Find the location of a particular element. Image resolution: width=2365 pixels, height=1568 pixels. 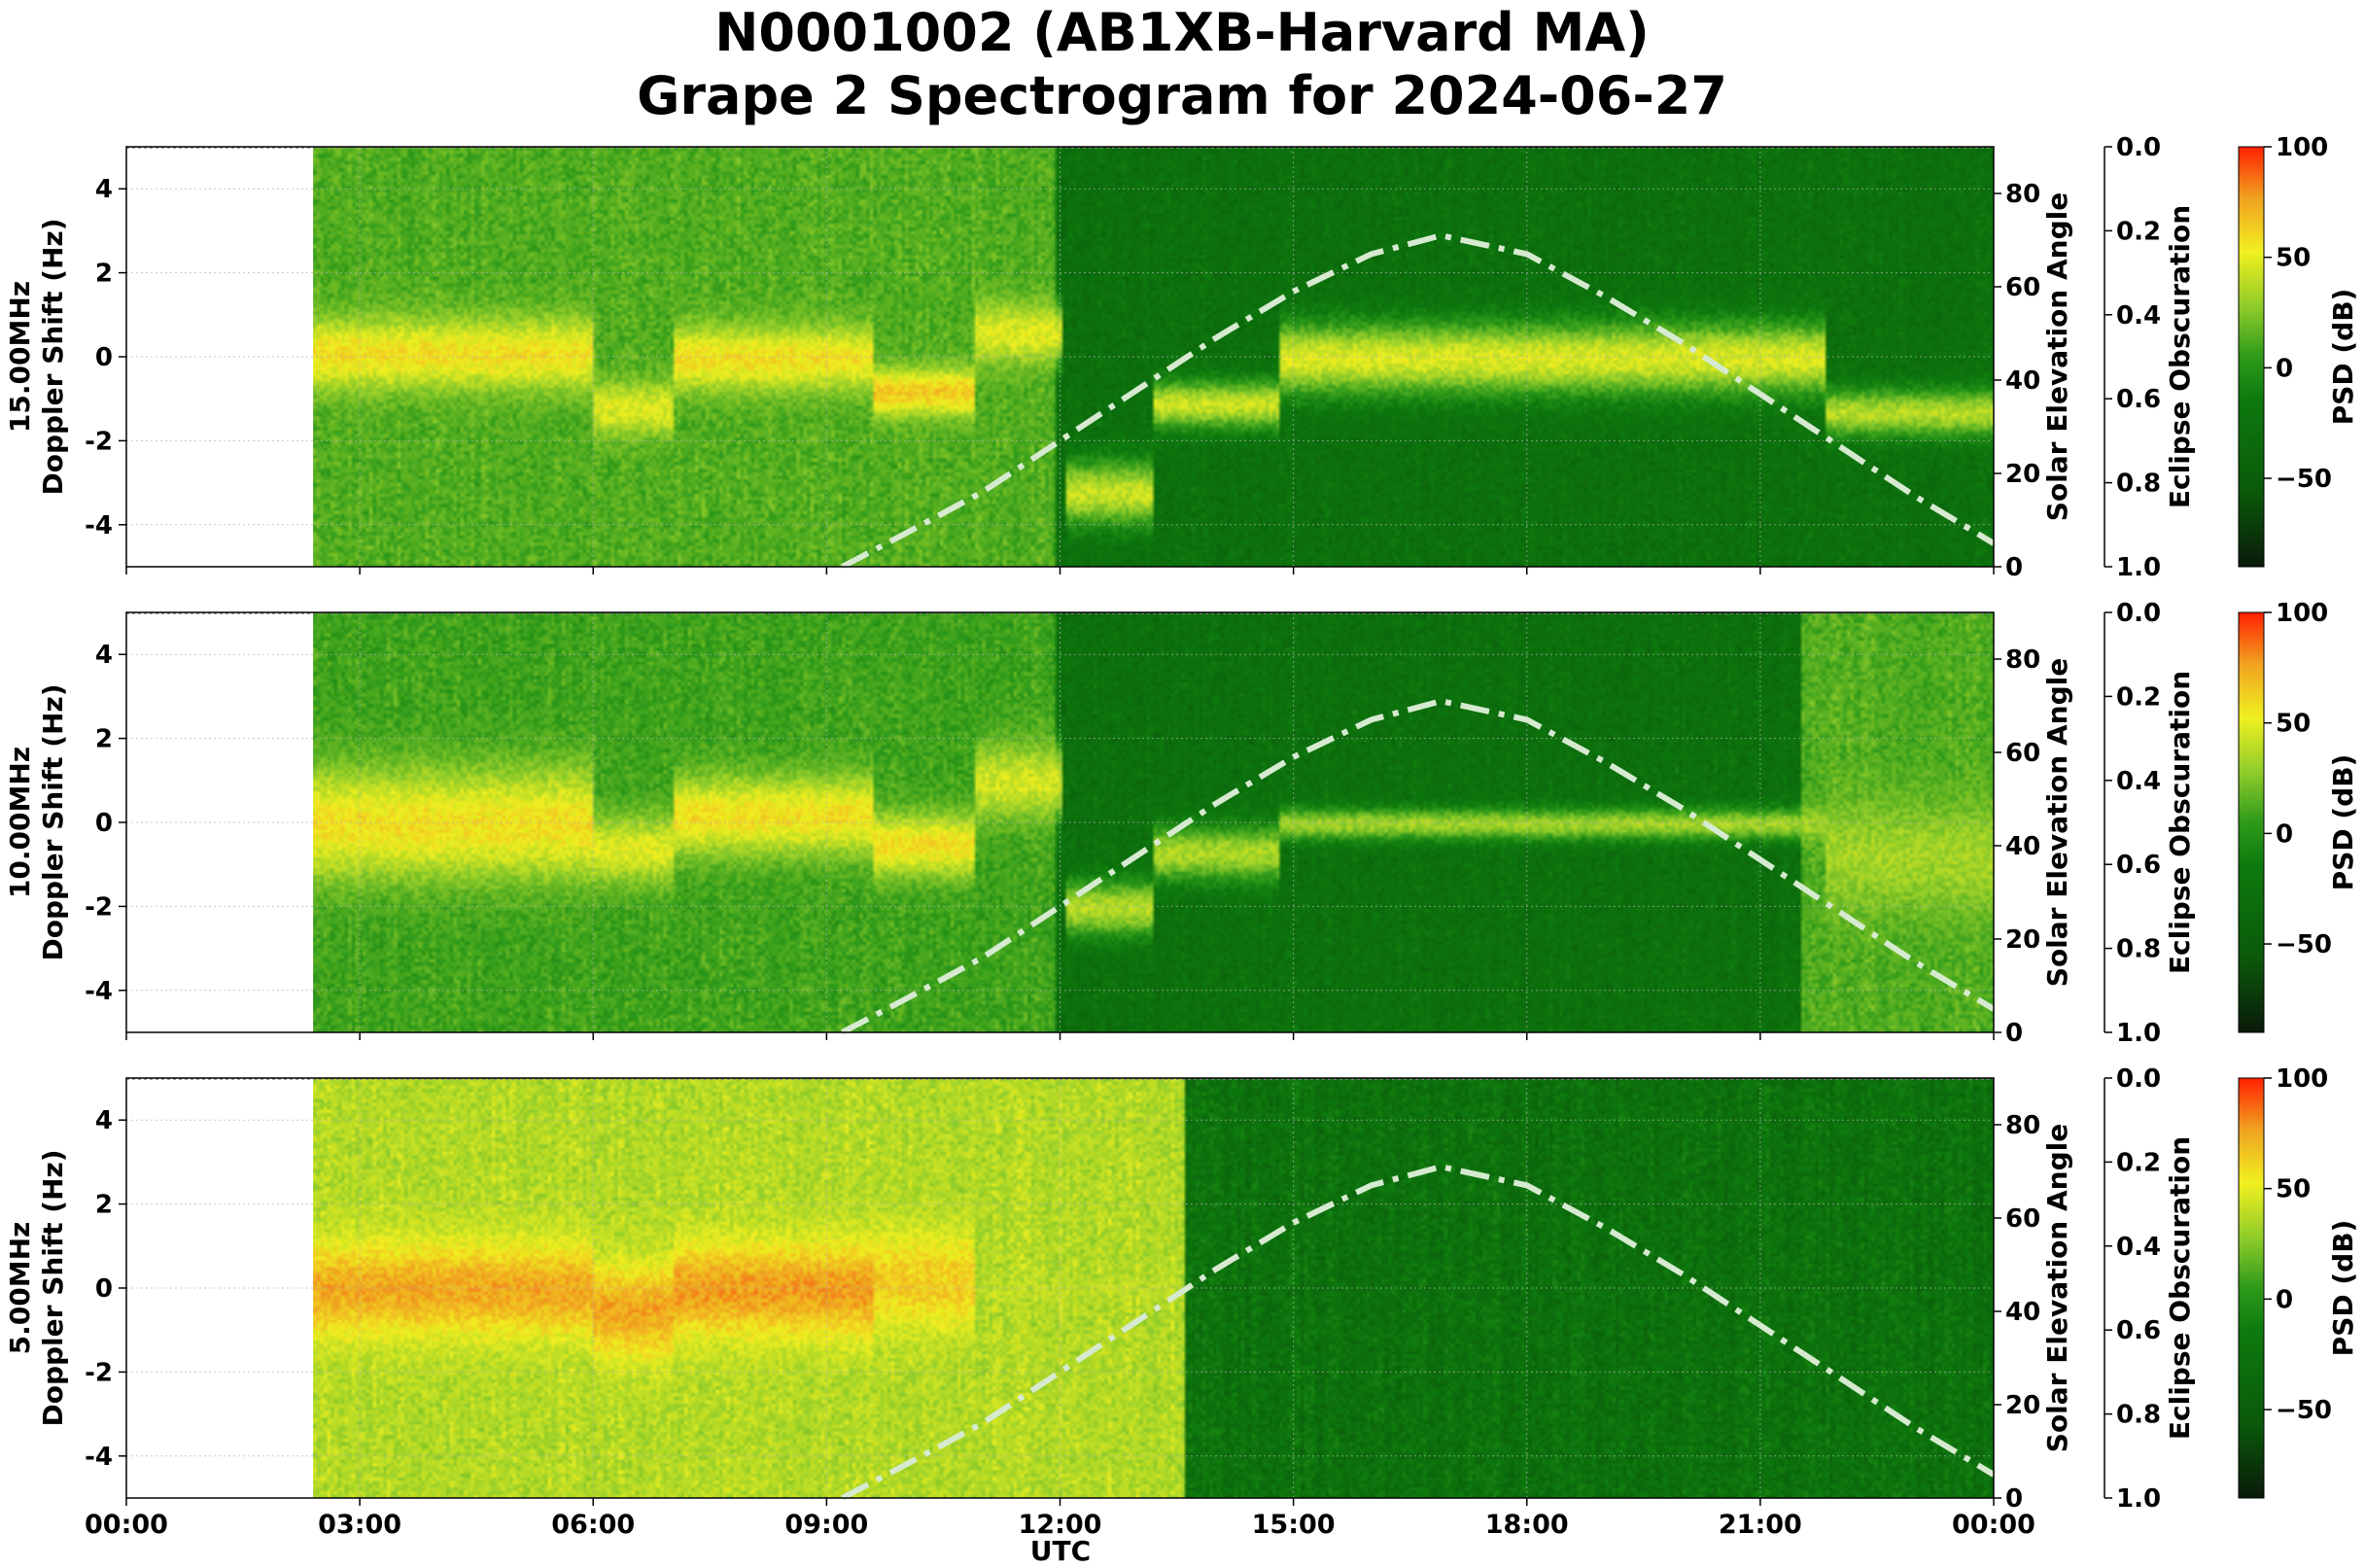

figure-title-line1: N0001002 (AB1XB-Harvard MA) is located at coordinates (1182, 32).